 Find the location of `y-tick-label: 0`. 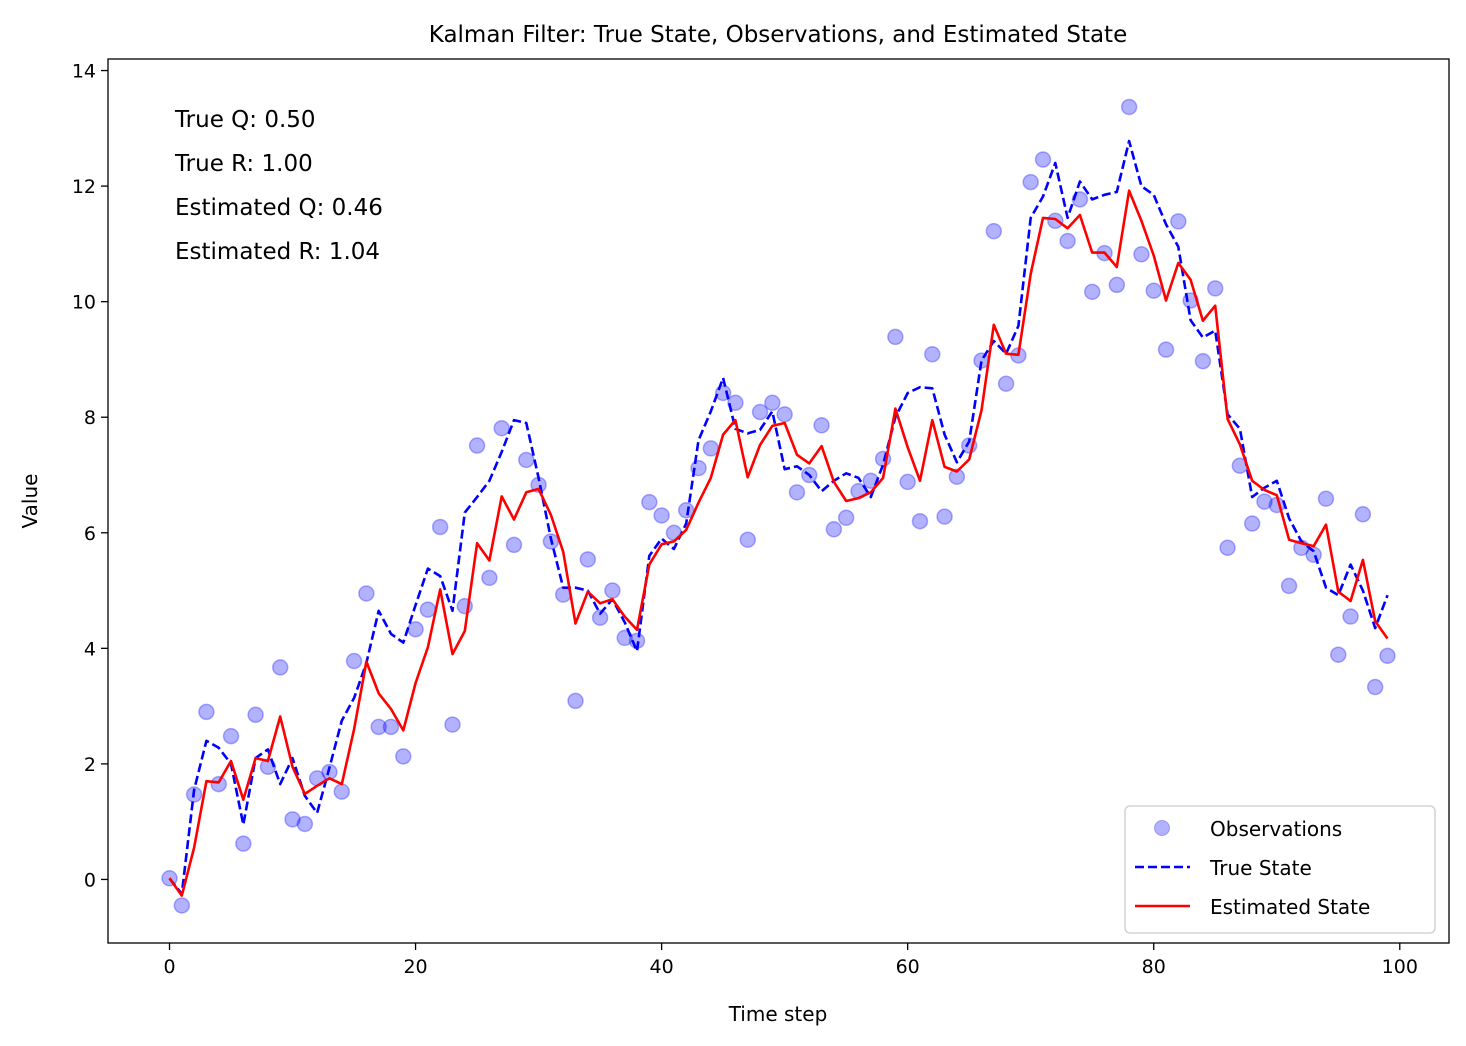

y-tick-label: 0 is located at coordinates (90, 880).